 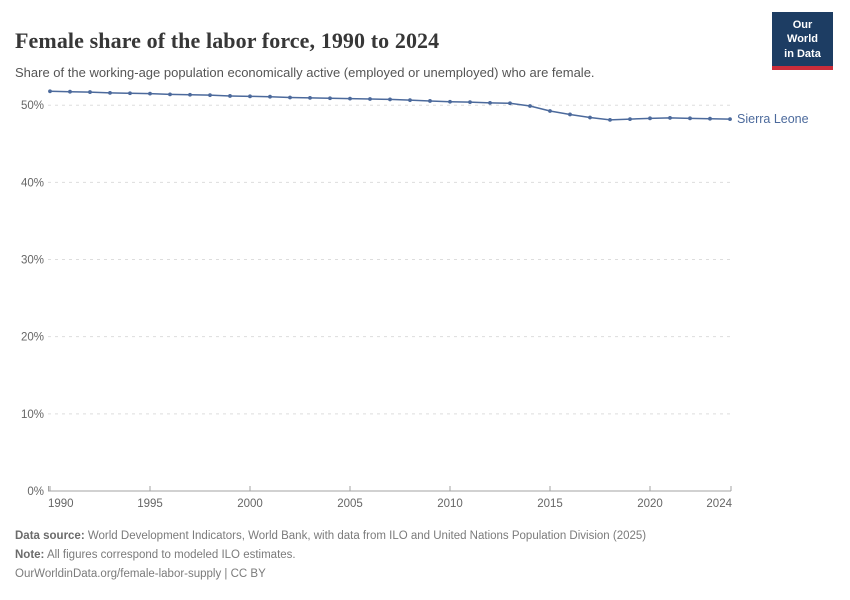 What do you see at coordinates (32, 261) in the screenshot?
I see `y-tick-label: 30%` at bounding box center [32, 261].